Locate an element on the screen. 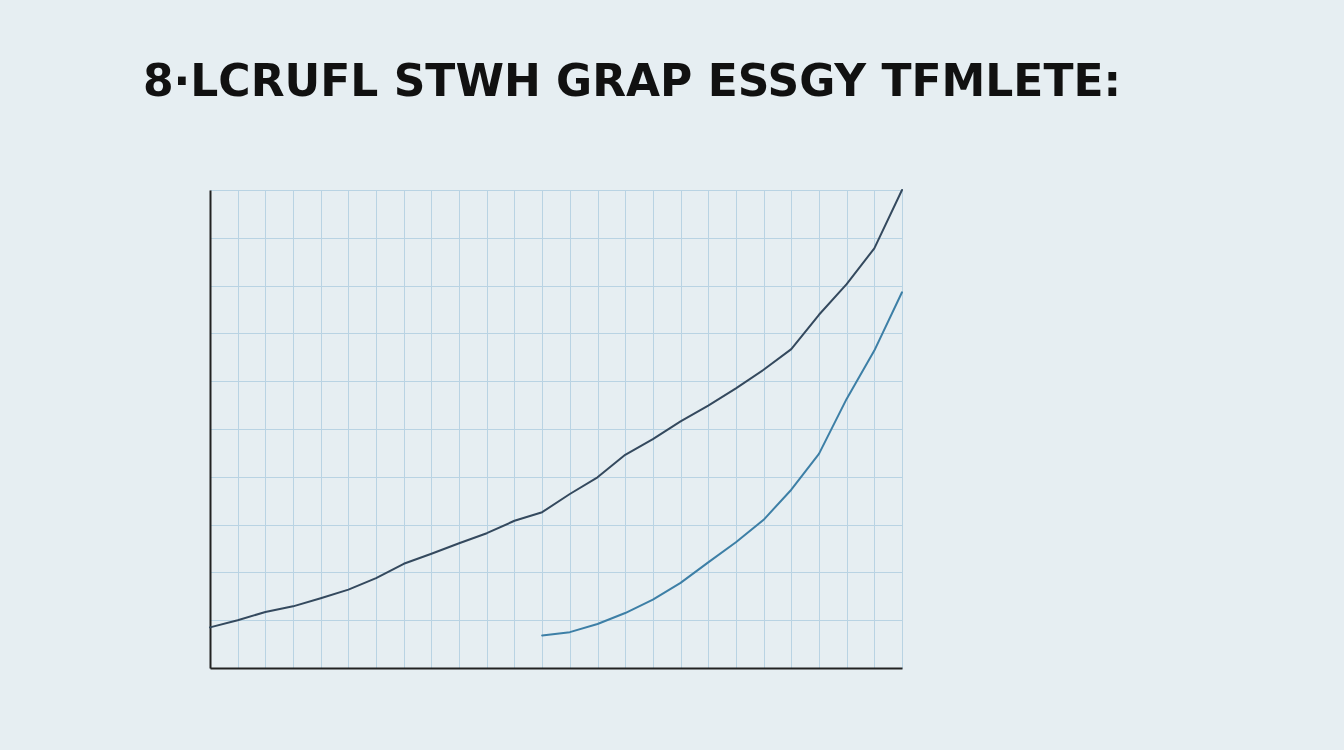 The image size is (1344, 750). chart-title: 8·LCRUFL STWH GRAP ESSGY TFMLETE: is located at coordinates (632, 80).